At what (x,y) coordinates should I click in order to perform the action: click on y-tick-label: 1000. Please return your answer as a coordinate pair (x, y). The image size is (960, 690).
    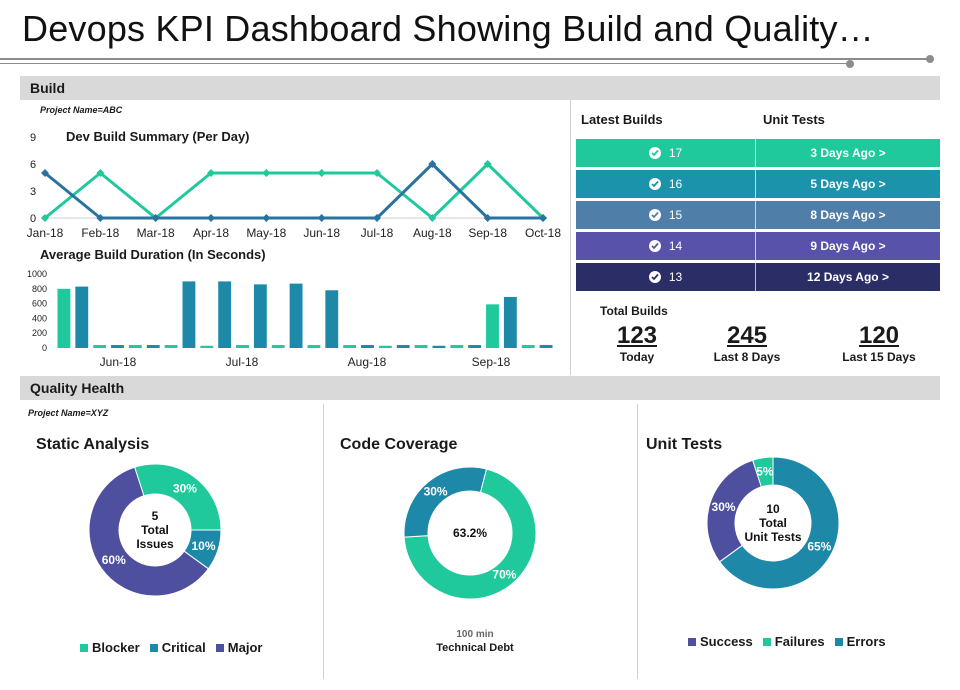
    Looking at the image, I should click on (37, 274).